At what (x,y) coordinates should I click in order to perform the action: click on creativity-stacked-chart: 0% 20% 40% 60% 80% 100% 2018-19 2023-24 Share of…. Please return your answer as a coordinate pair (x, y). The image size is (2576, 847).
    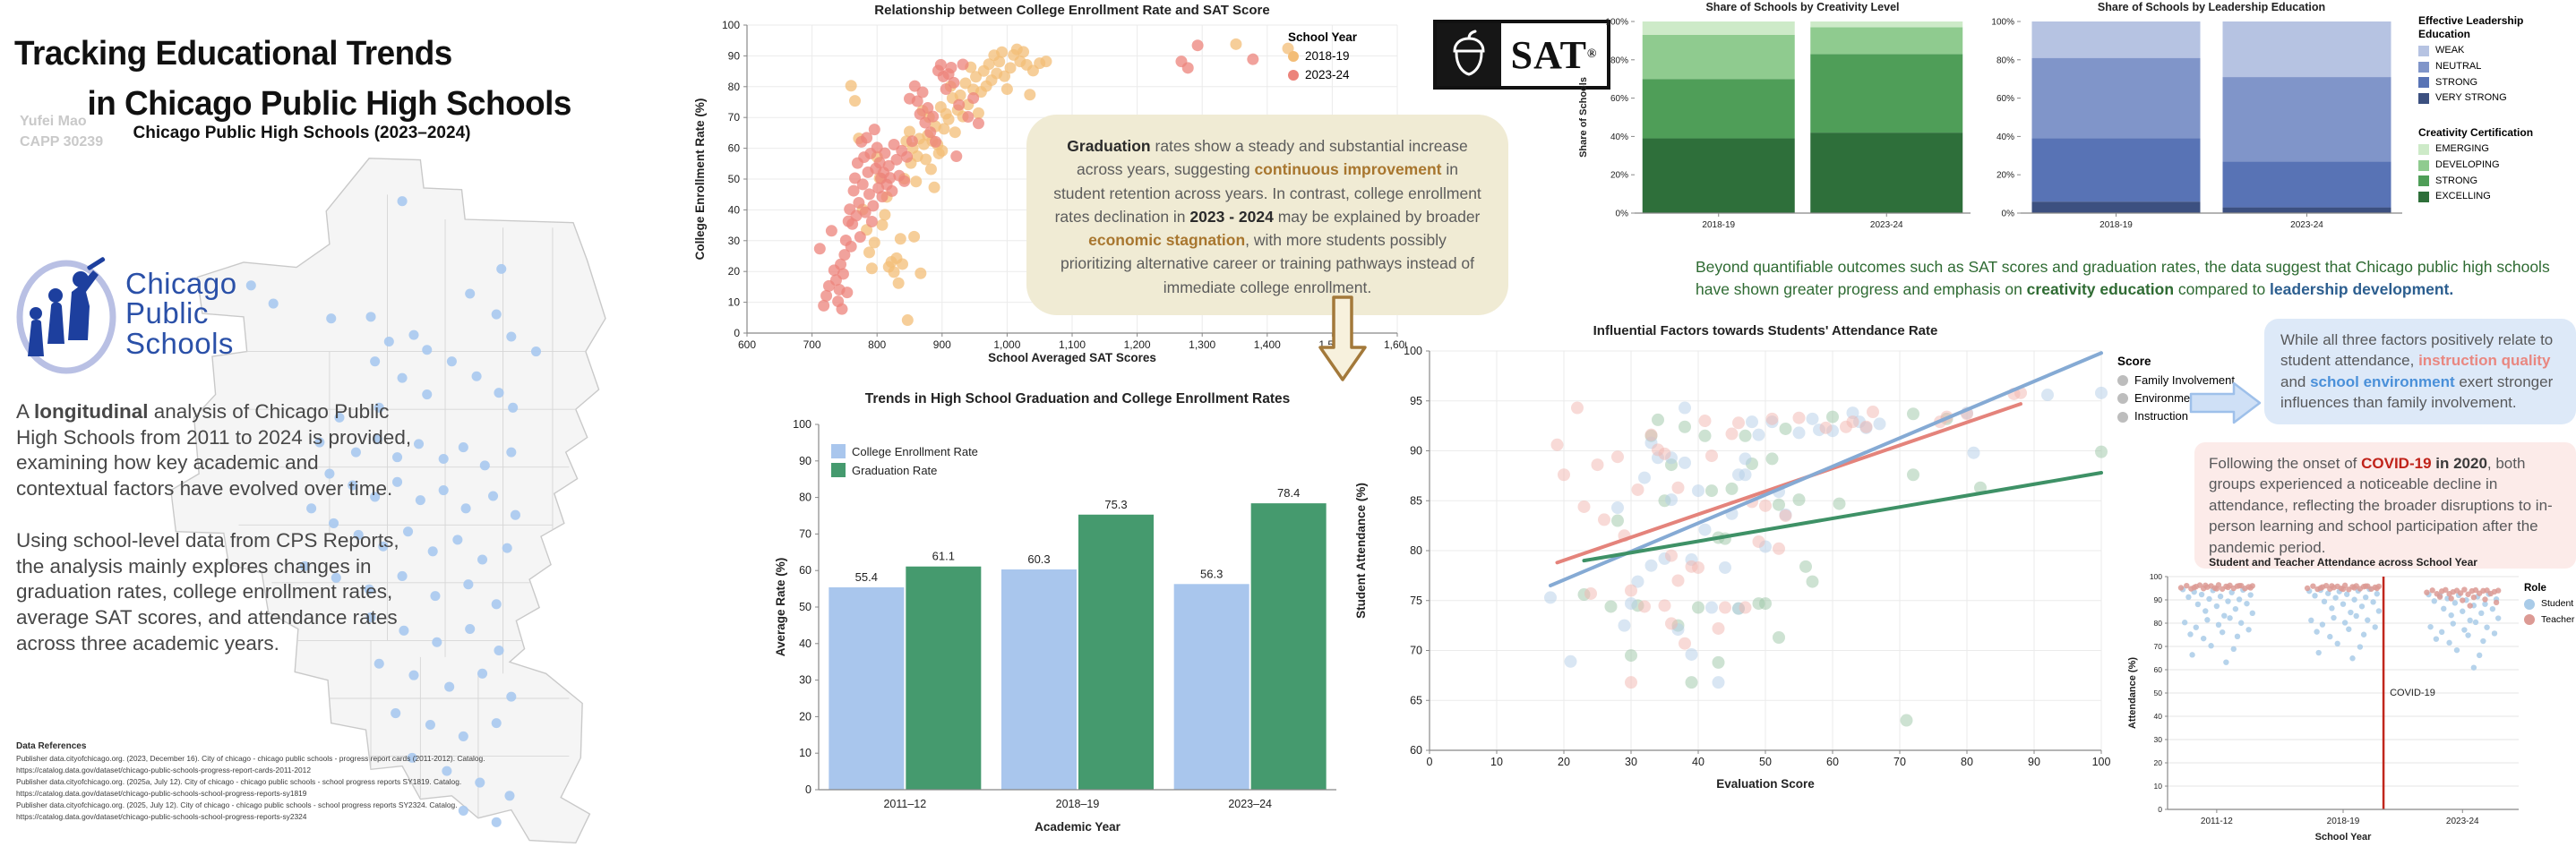
    Looking at the image, I should click on (1774, 115).